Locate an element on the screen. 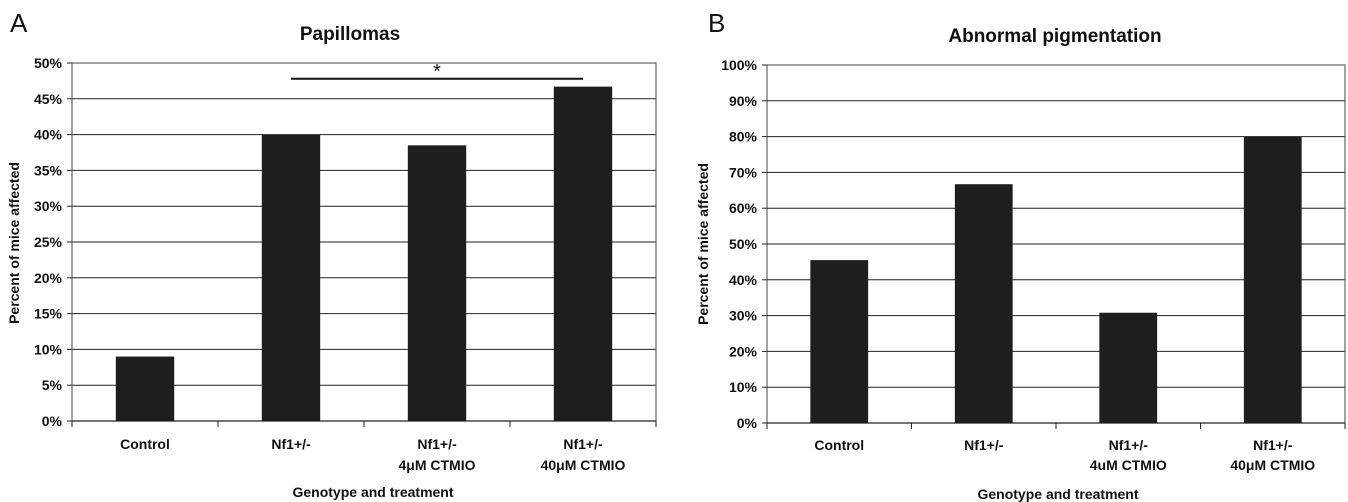 This screenshot has width=1348, height=502. y-tick-label: 25% is located at coordinates (48, 242).